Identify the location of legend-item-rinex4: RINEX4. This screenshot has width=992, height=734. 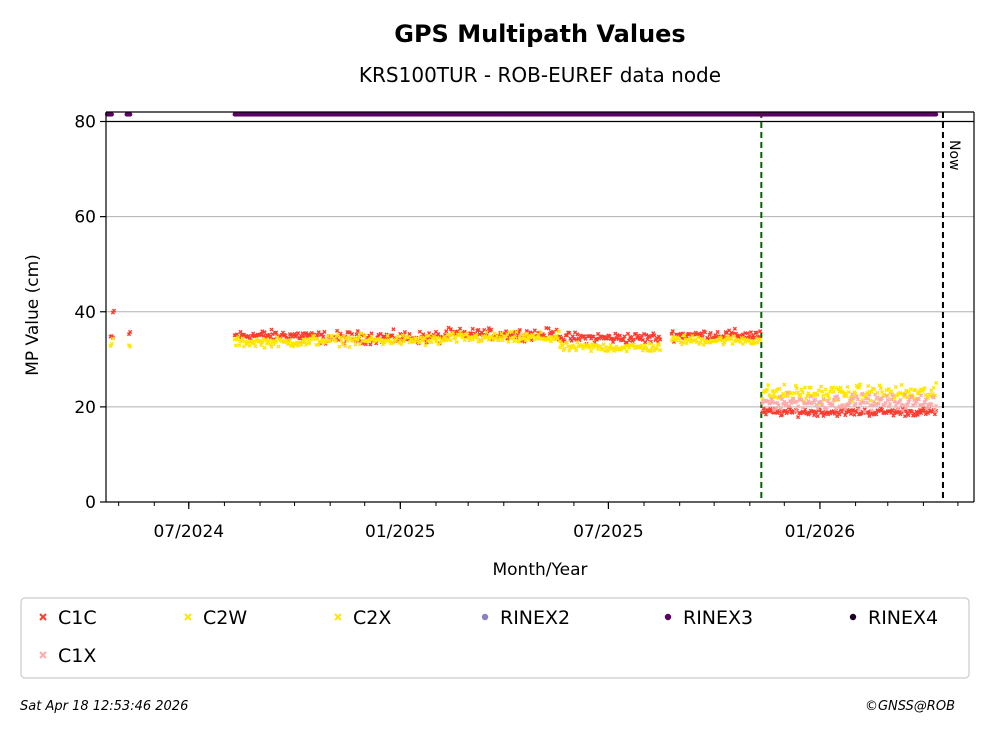
(893, 618).